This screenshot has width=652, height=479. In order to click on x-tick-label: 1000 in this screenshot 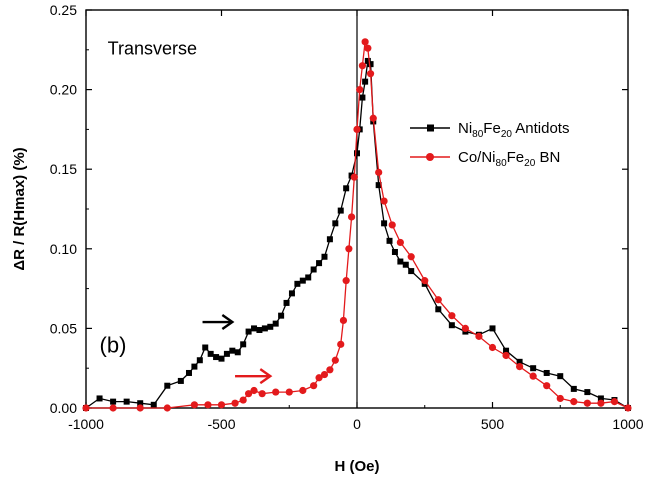, I will do `click(627, 424)`.